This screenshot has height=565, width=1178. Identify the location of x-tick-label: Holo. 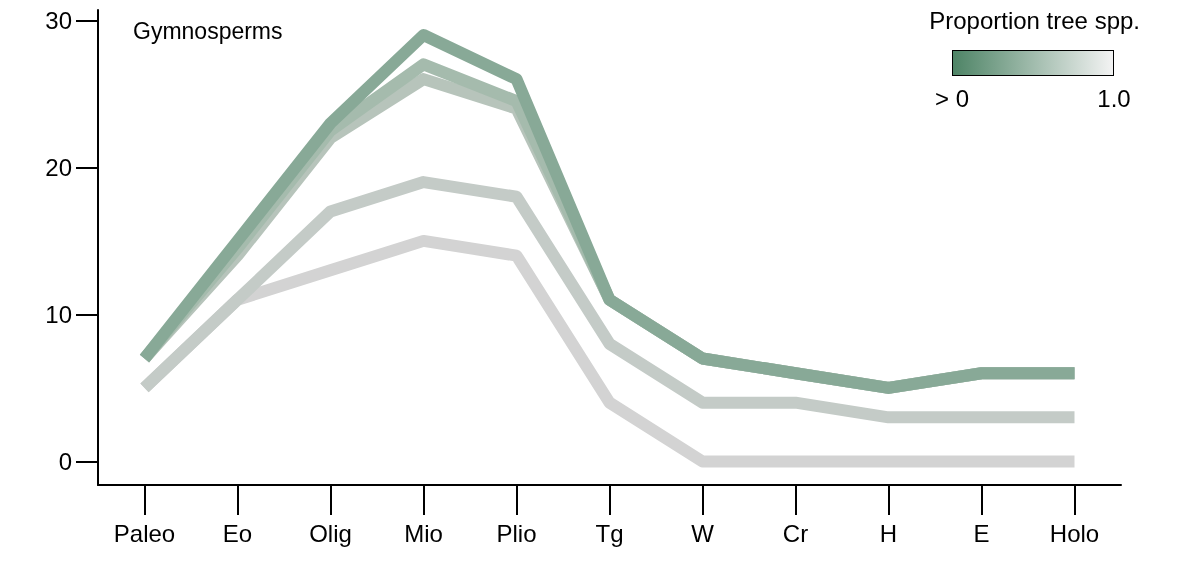
(1074, 533).